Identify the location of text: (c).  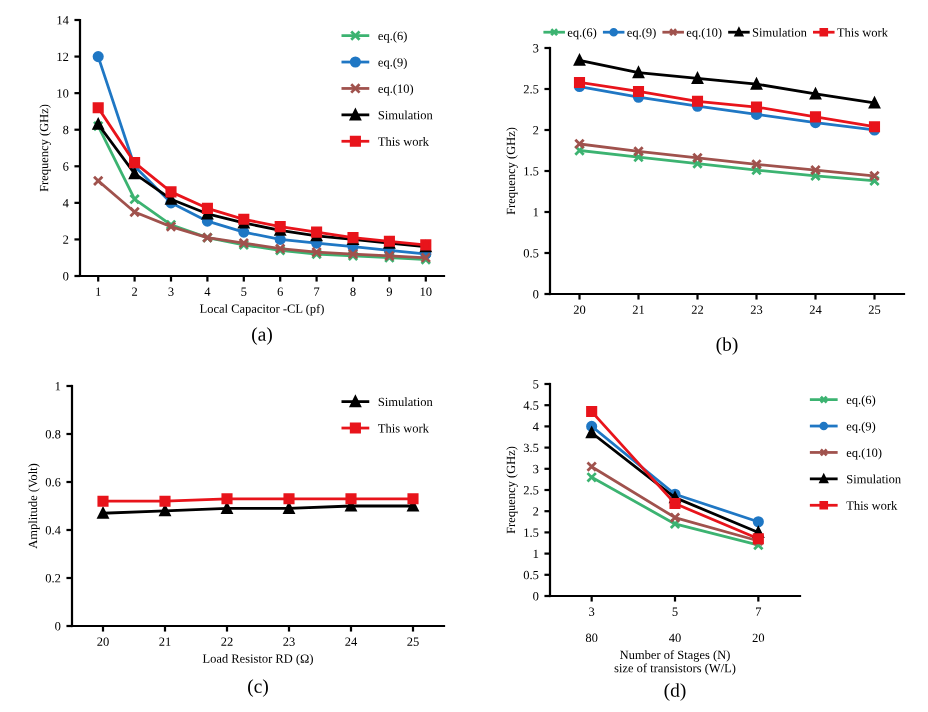
(258, 688).